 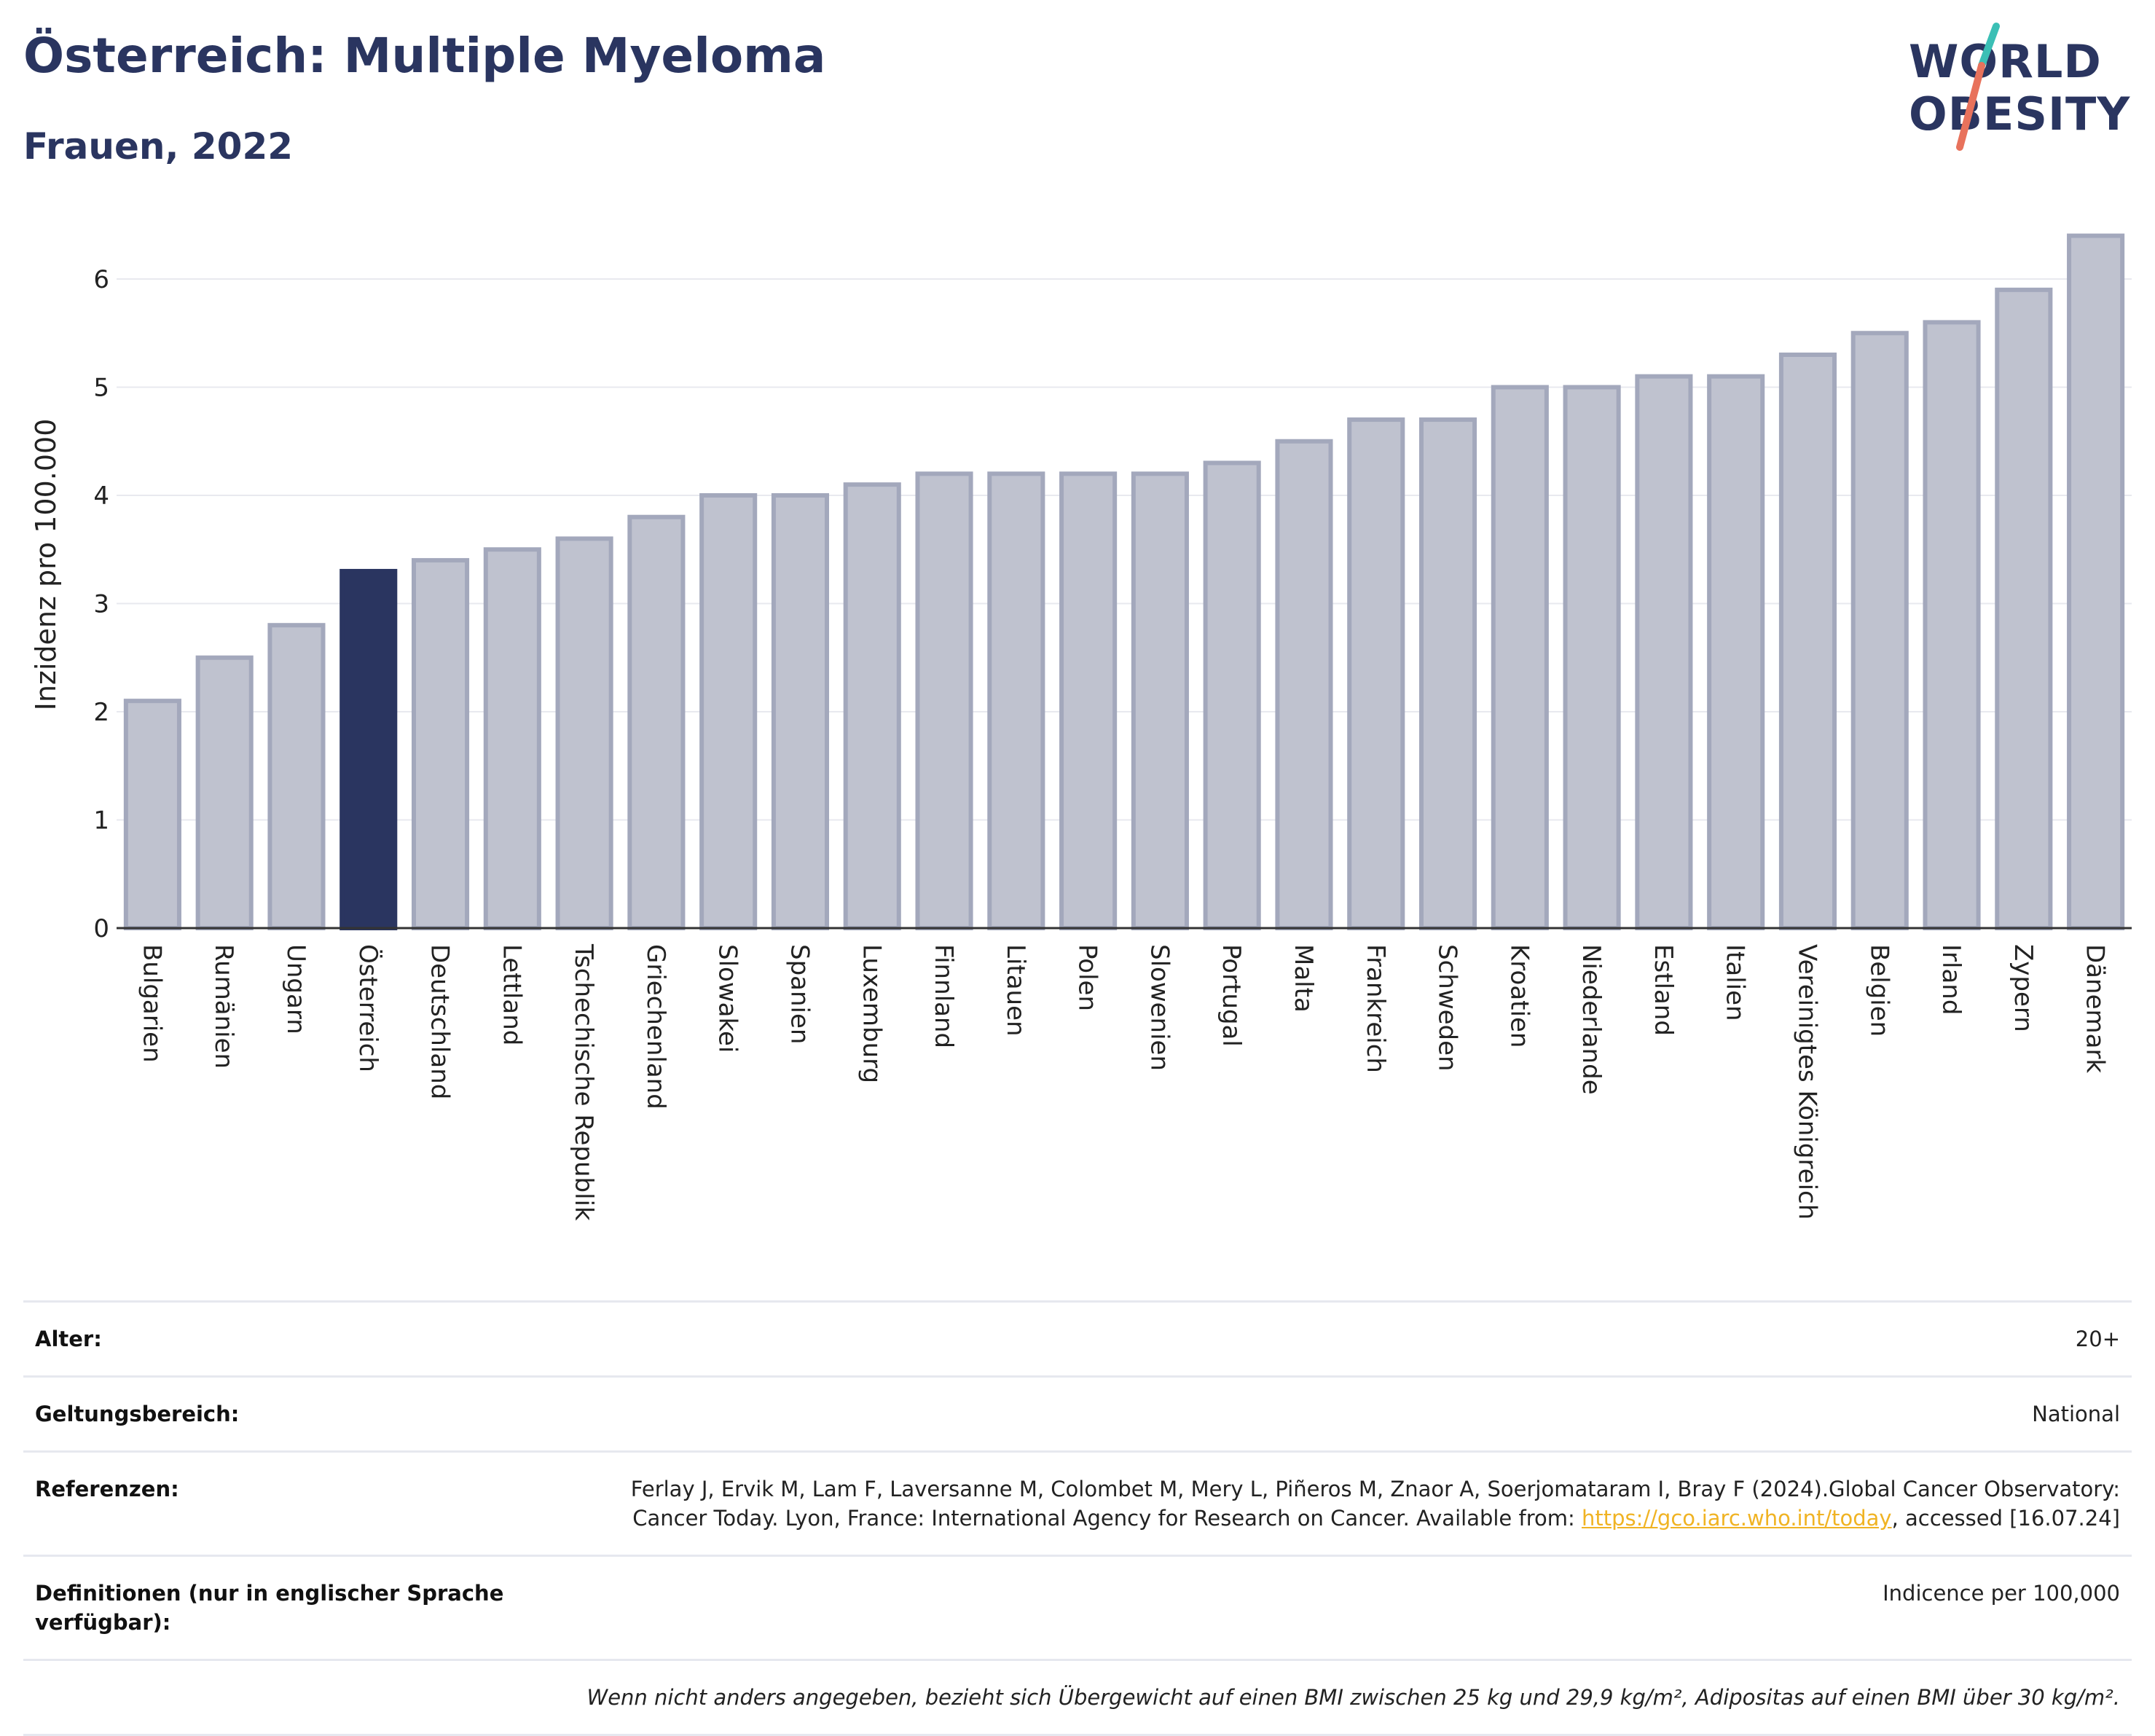 What do you see at coordinates (107, 1489) in the screenshot?
I see `references-label: Referenzen:` at bounding box center [107, 1489].